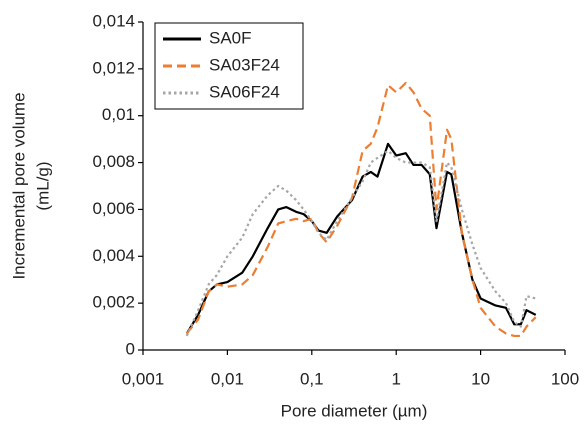  What do you see at coordinates (565, 378) in the screenshot?
I see `x-tick-label: 100` at bounding box center [565, 378].